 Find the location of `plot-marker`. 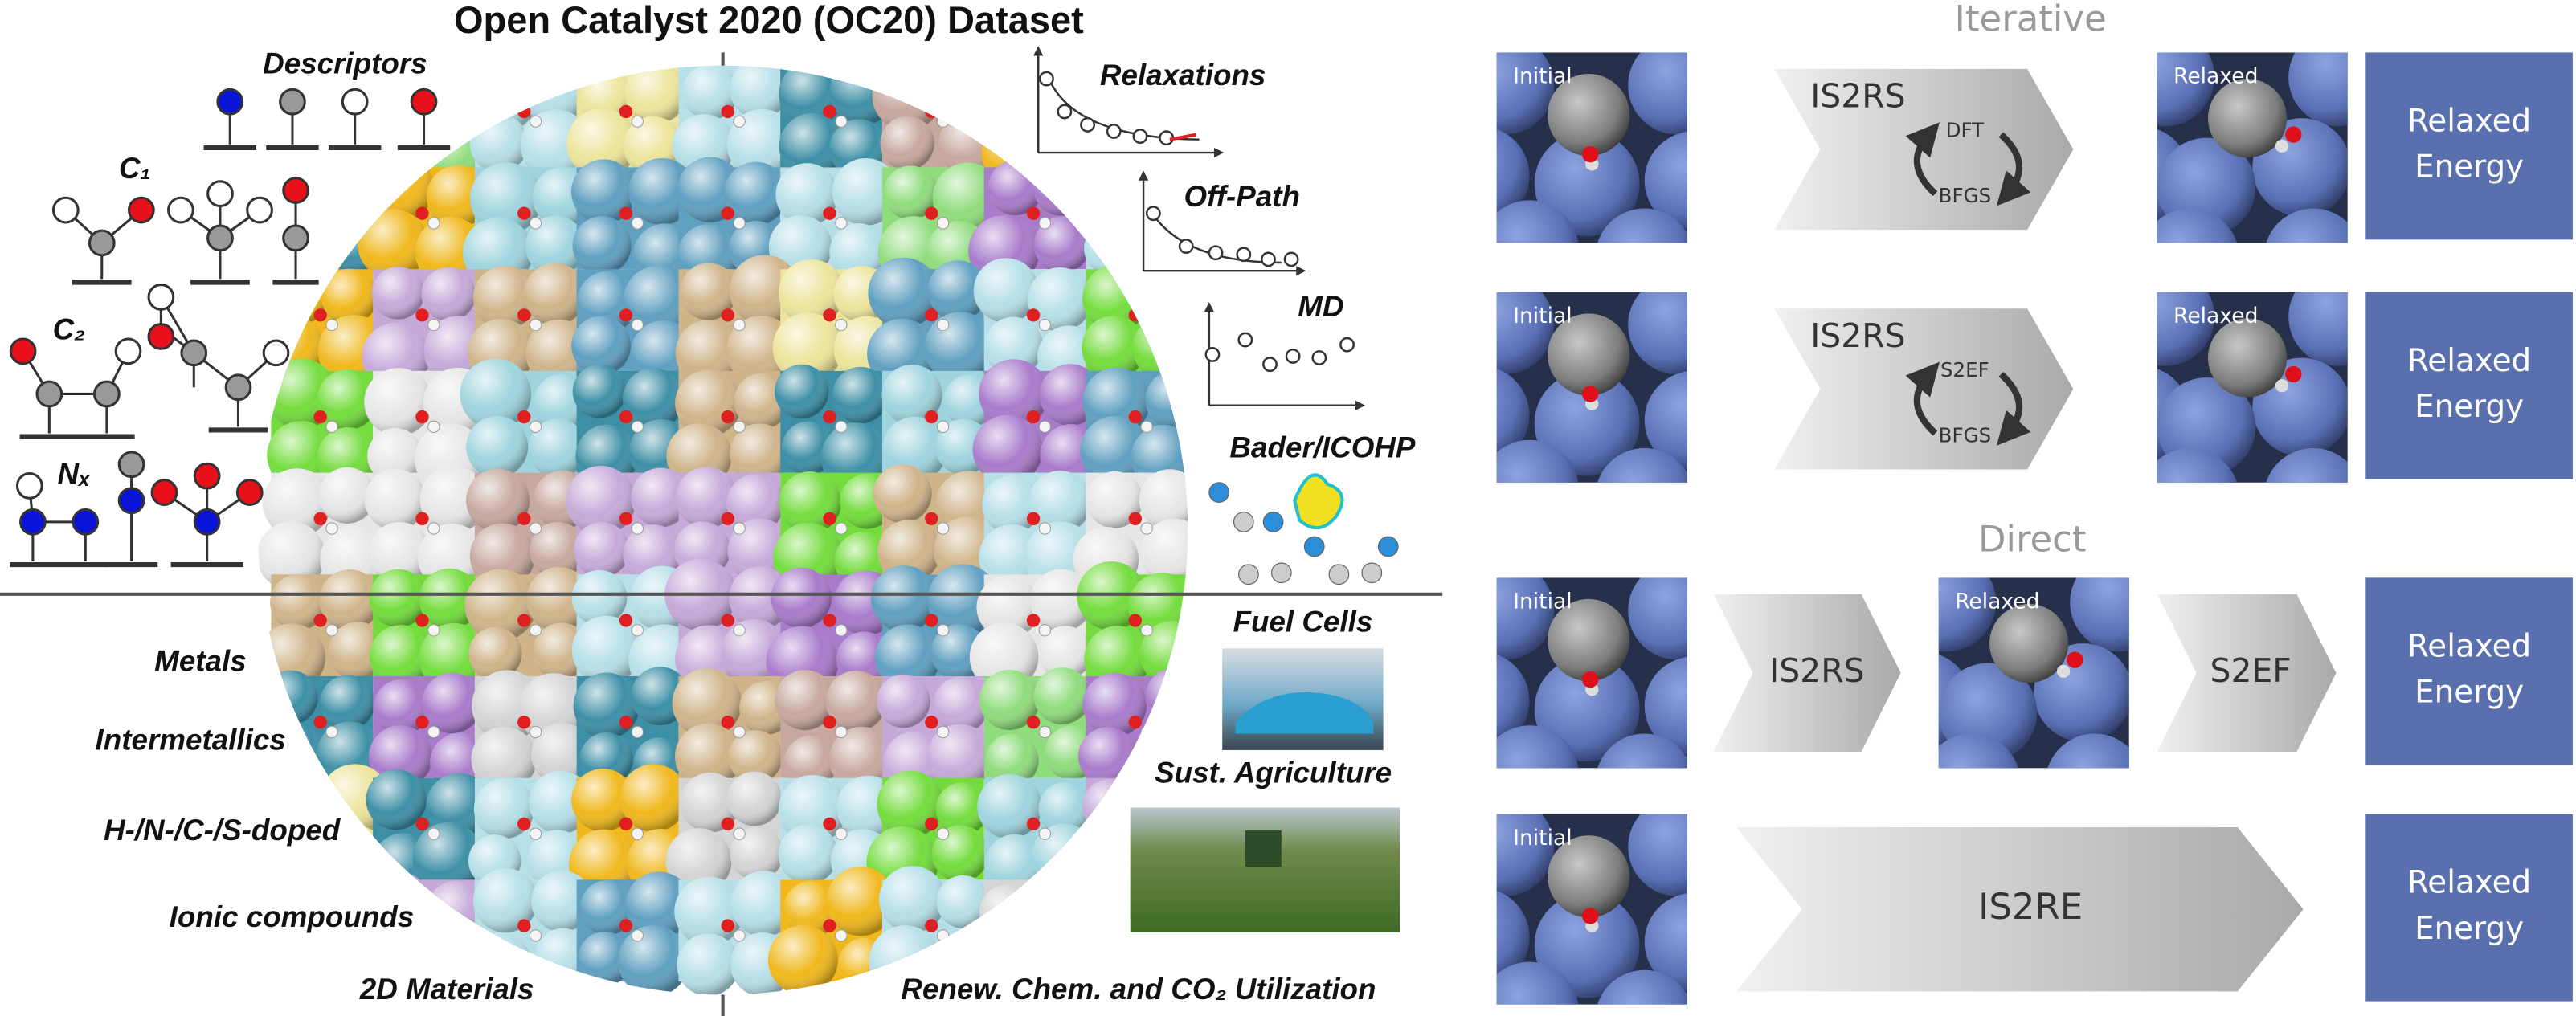

plot-marker is located at coordinates (1182, 137).